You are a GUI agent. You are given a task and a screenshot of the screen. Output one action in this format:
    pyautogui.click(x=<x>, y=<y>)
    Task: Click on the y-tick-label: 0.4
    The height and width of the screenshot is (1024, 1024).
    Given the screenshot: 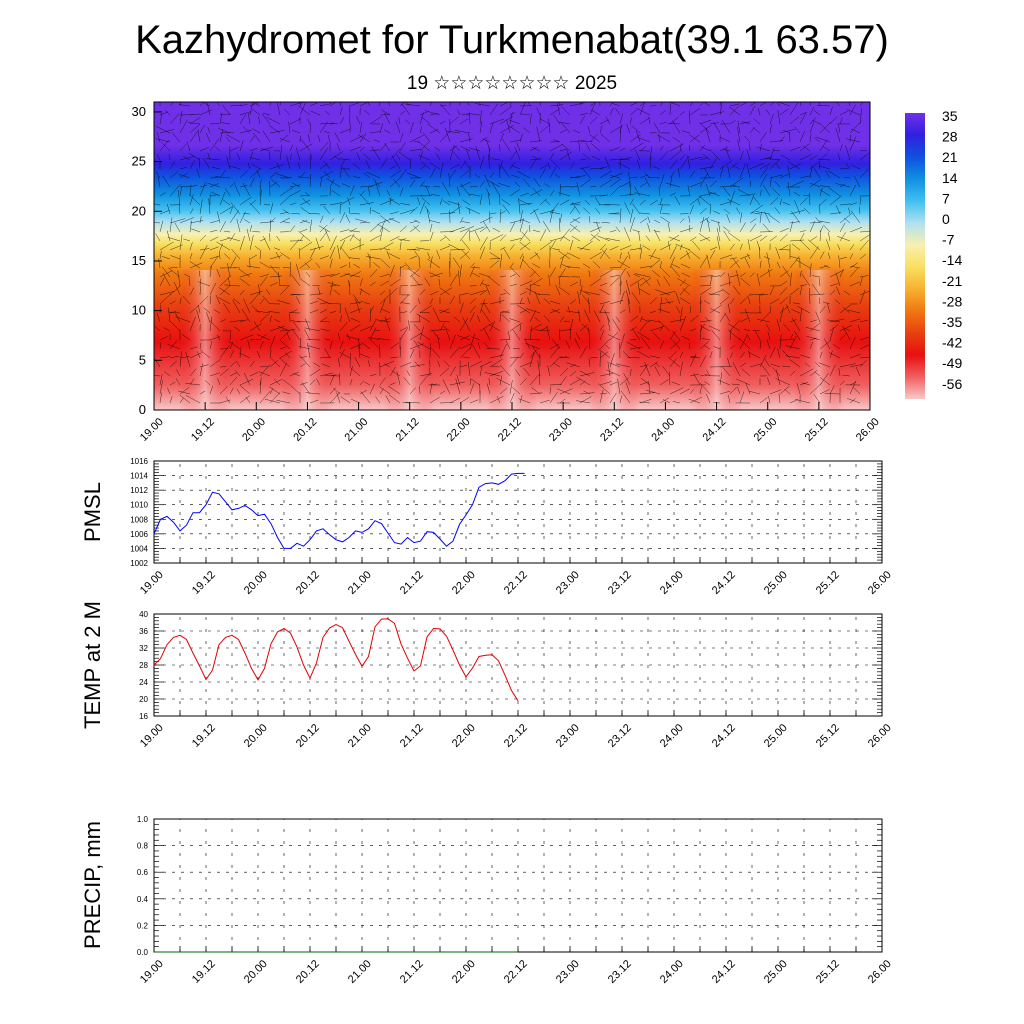 What is the action you would take?
    pyautogui.click(x=143, y=899)
    